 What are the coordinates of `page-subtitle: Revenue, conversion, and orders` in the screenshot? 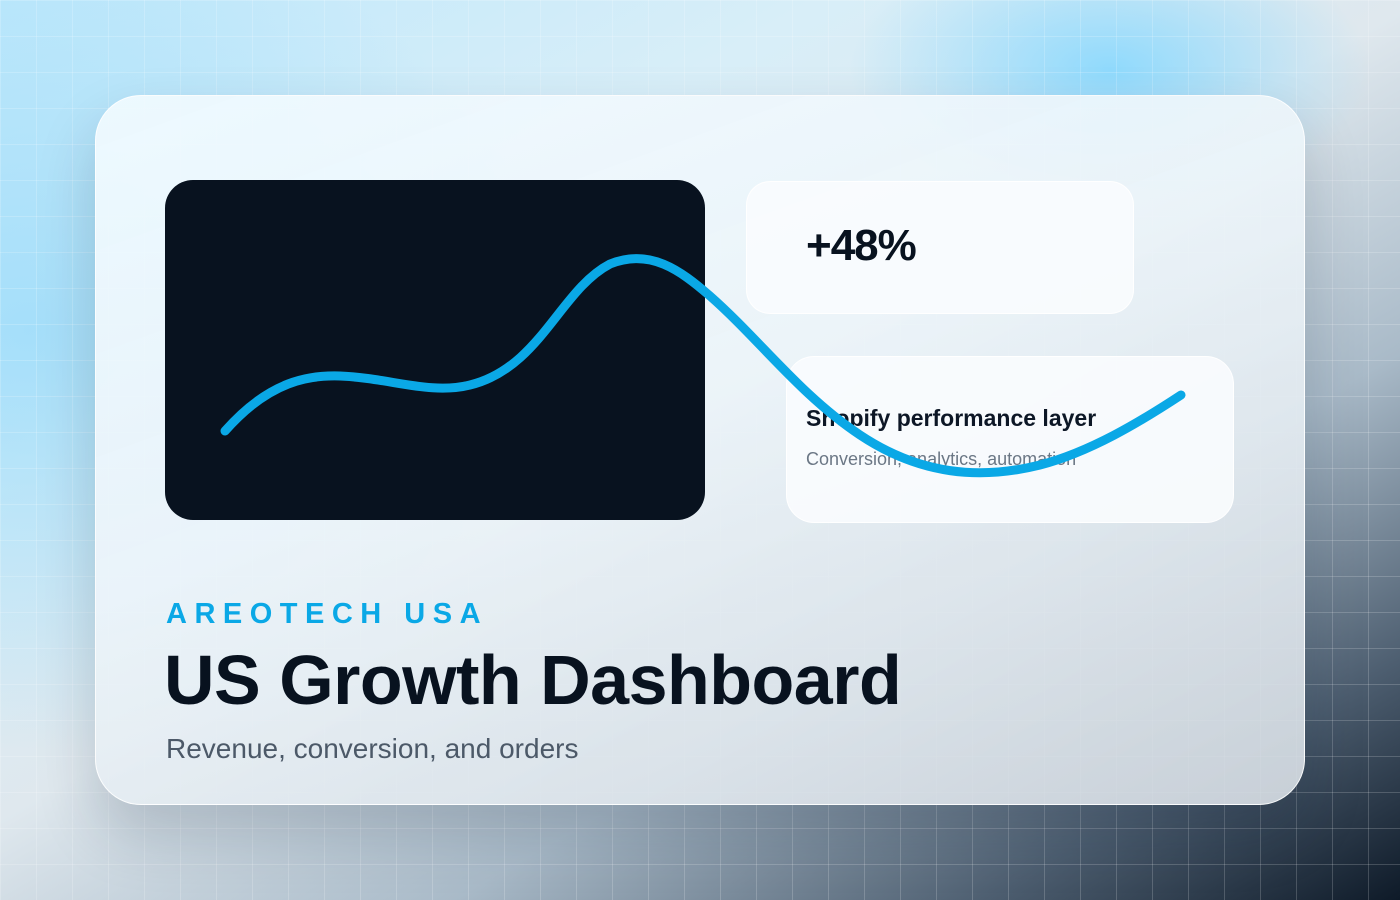 It's located at (372, 748).